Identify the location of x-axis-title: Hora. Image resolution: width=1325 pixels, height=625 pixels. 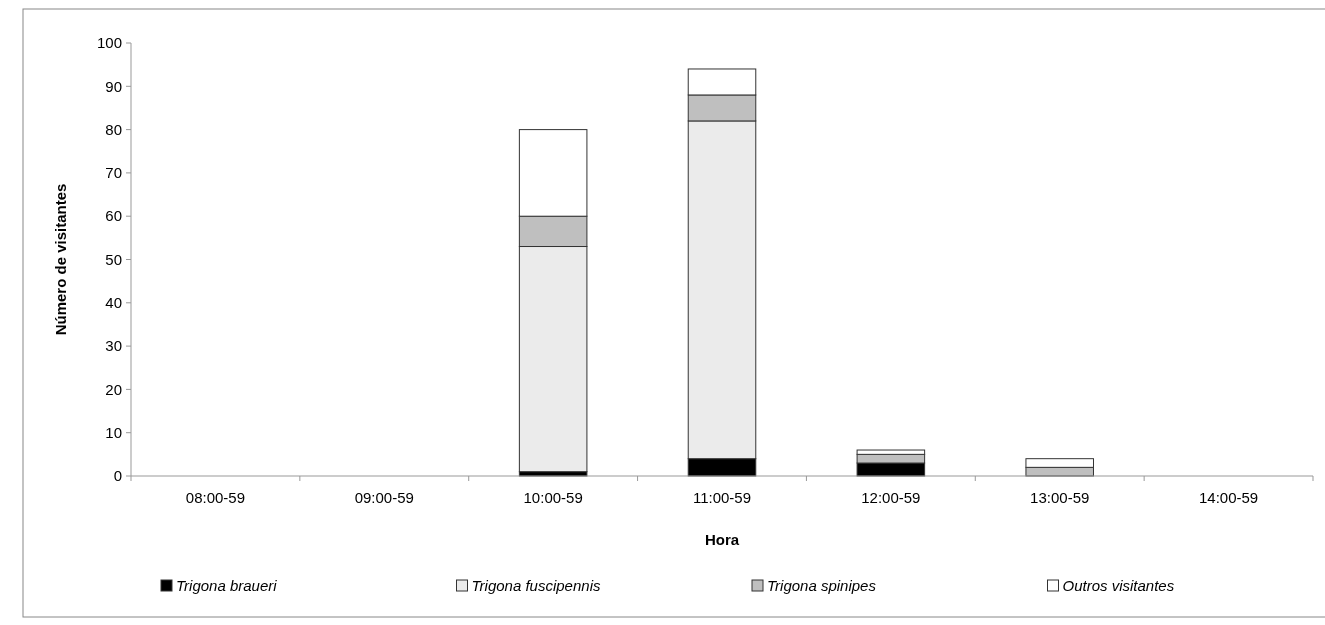
(722, 539).